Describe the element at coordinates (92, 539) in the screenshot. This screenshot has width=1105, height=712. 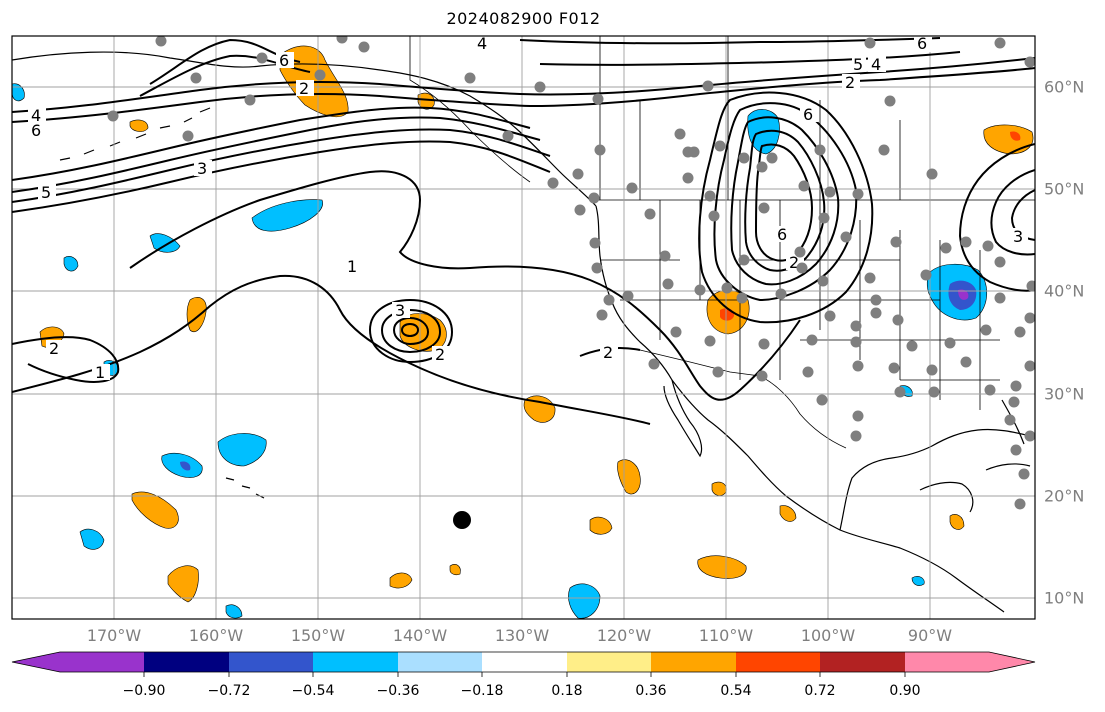
I see `shade-blue-pac6` at that location.